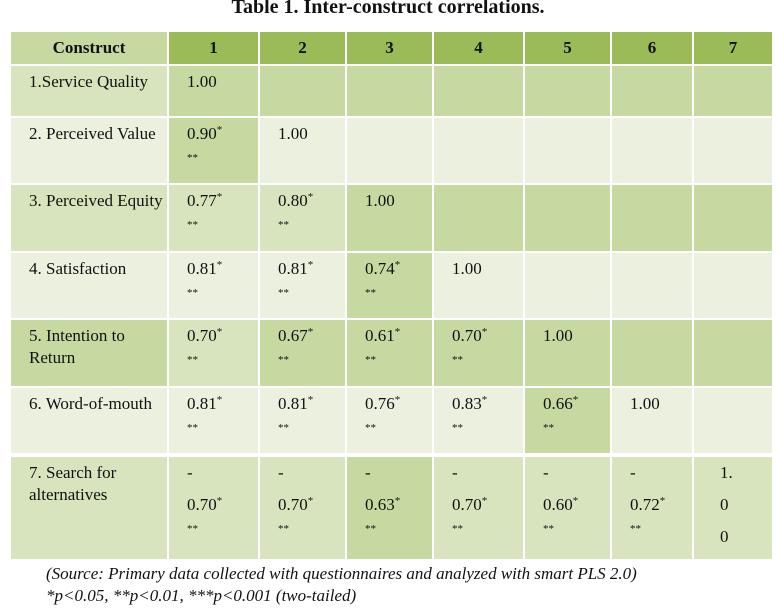 This screenshot has width=776, height=608. Describe the element at coordinates (213, 48) in the screenshot. I see `header-col-1: 1` at that location.